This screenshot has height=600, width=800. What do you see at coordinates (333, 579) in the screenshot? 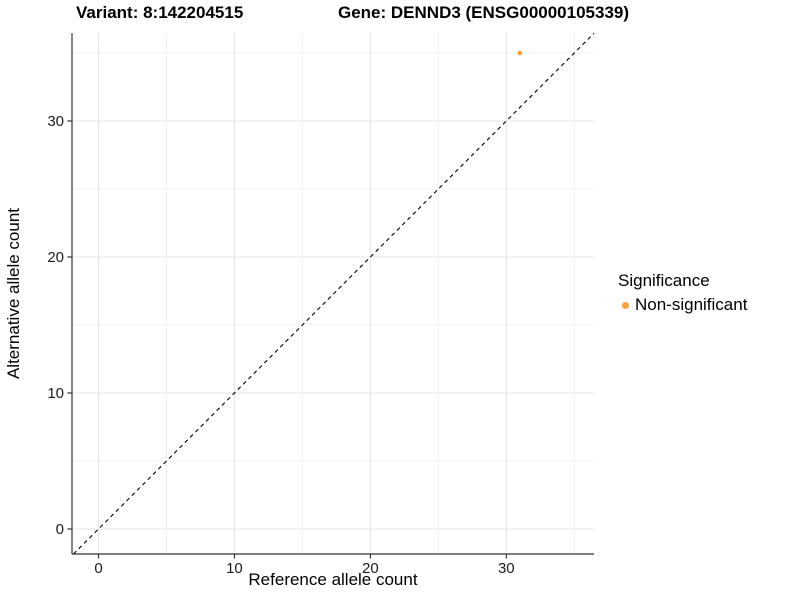
I see `x-axis-title: Reference allele count` at bounding box center [333, 579].